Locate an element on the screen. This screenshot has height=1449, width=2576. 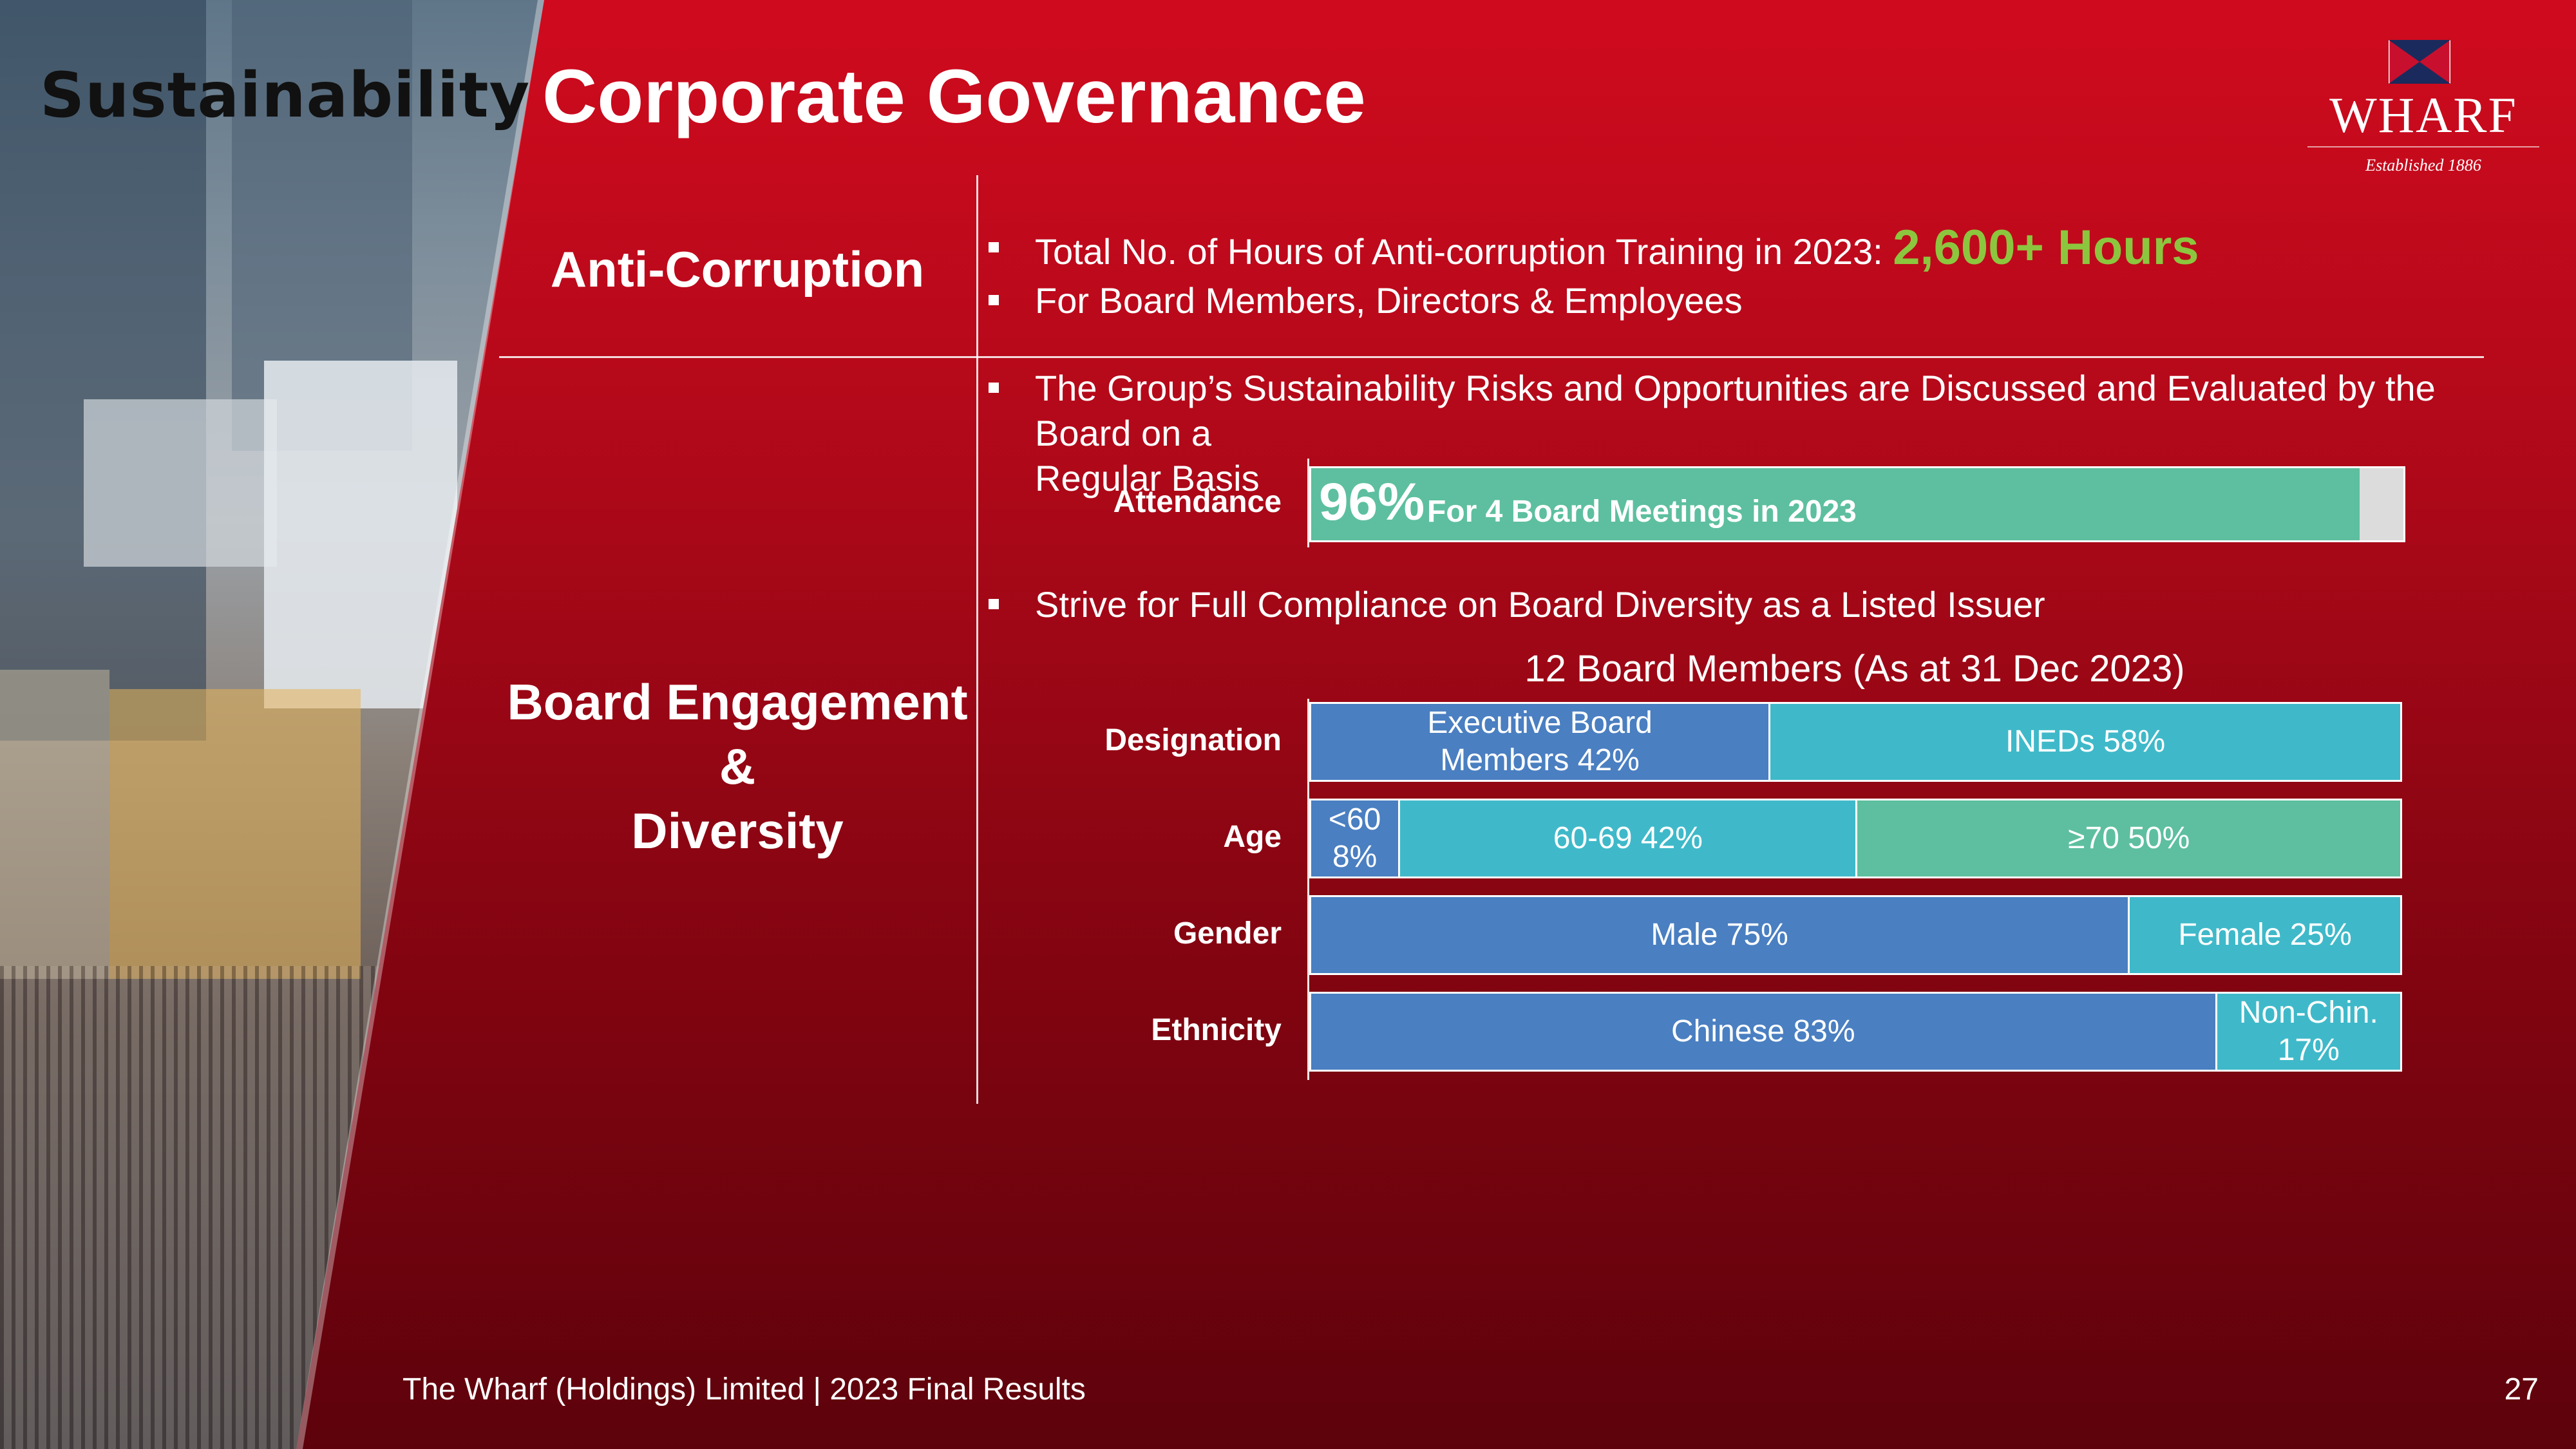
segment-label: Male 75% is located at coordinates (1719, 935).